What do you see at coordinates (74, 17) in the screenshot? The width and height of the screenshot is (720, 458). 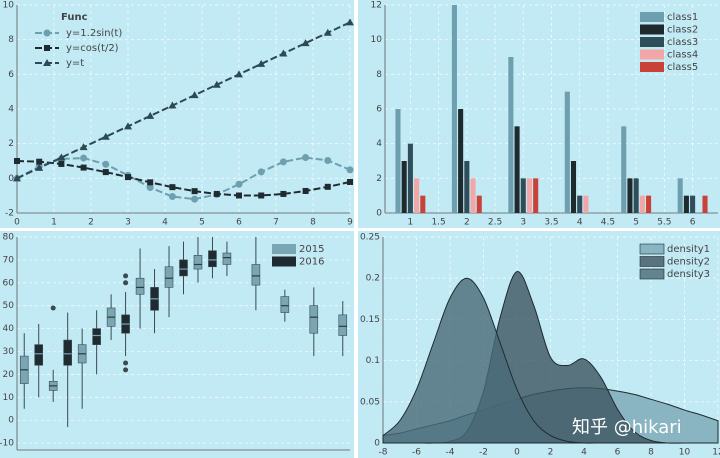 I see `legend-title: Func` at bounding box center [74, 17].